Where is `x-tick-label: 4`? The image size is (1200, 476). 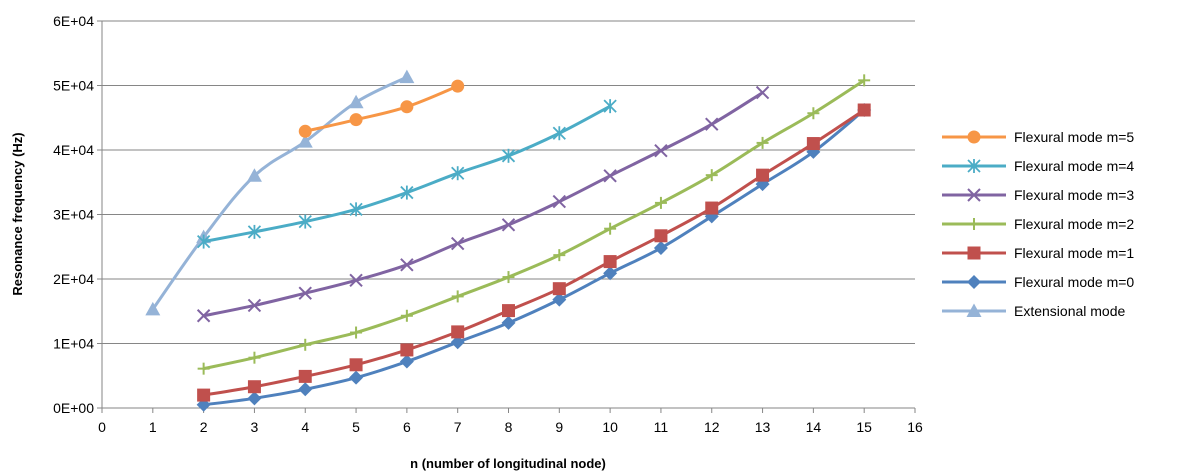 x-tick-label: 4 is located at coordinates (305, 427).